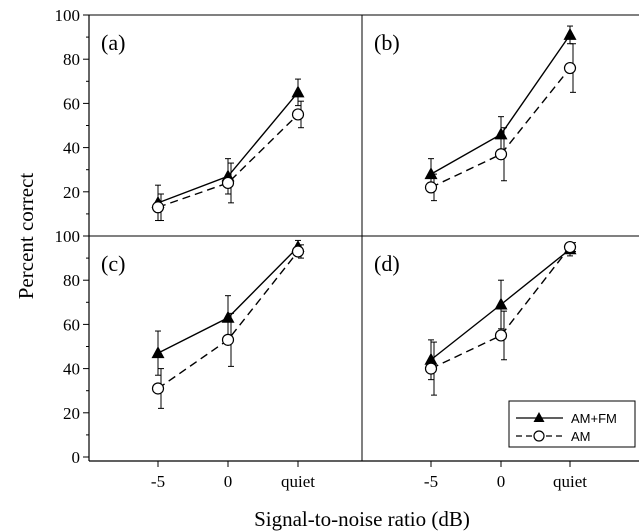 The width and height of the screenshot is (639, 531). Describe the element at coordinates (203, 126) in the screenshot. I see `panel-a: (a)` at that location.